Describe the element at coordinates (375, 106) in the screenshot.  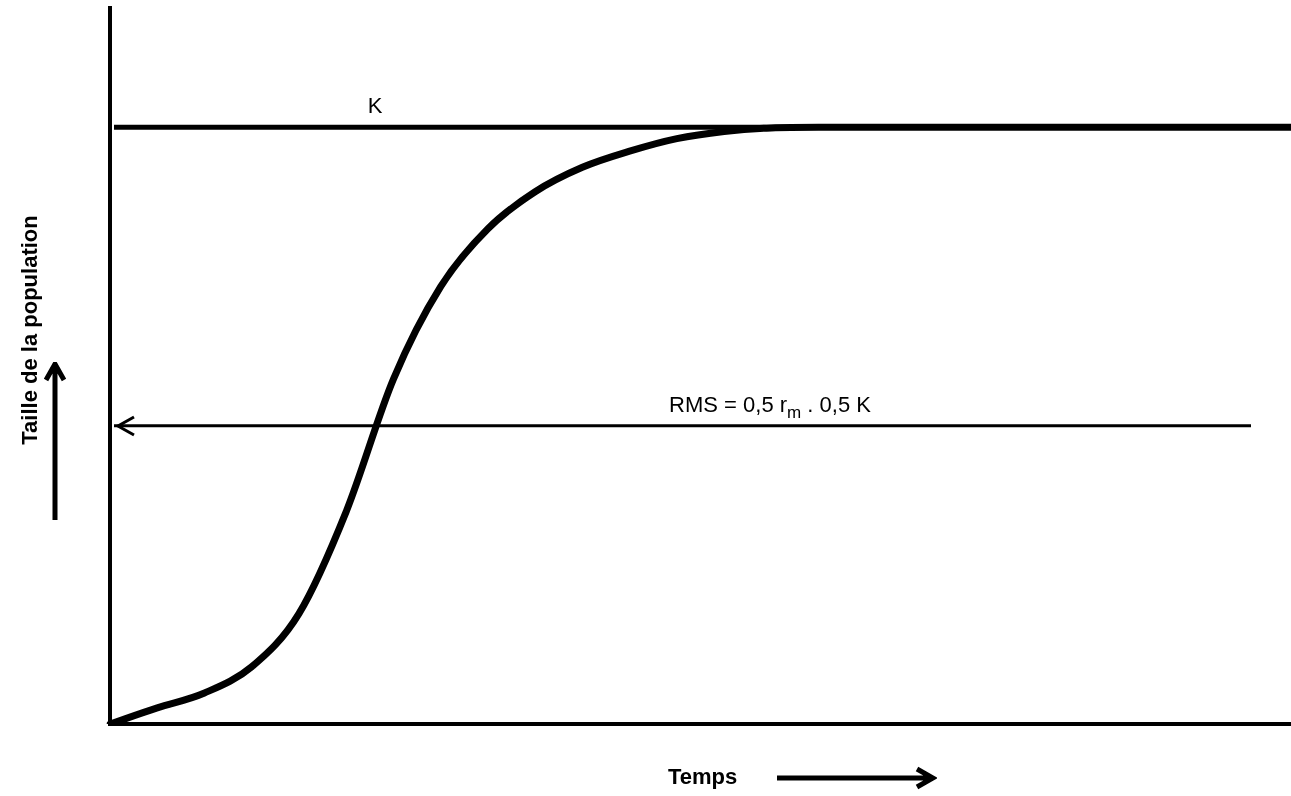
I see `ref-line-label: K` at that location.